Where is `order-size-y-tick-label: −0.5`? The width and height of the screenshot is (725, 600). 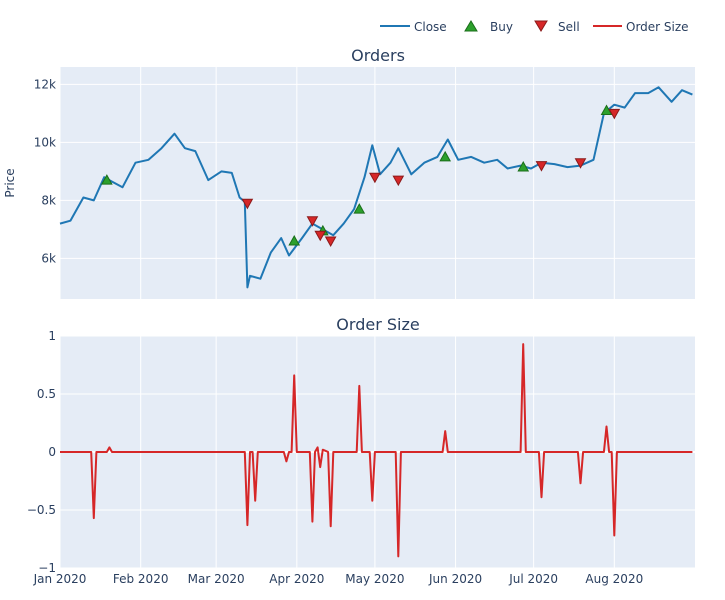 order-size-y-tick-label: −0.5 is located at coordinates (41, 510).